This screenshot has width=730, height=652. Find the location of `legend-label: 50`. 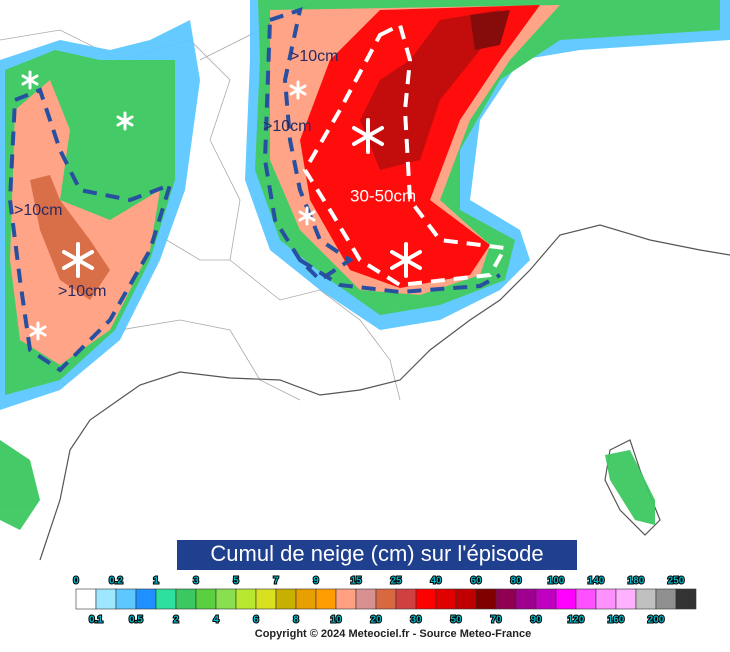

legend-label: 50 is located at coordinates (456, 620).